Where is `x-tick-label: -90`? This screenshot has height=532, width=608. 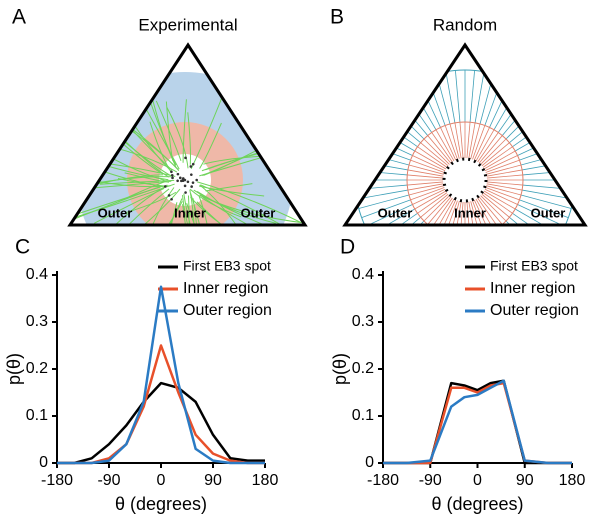
x-tick-label: -90 is located at coordinates (430, 480).